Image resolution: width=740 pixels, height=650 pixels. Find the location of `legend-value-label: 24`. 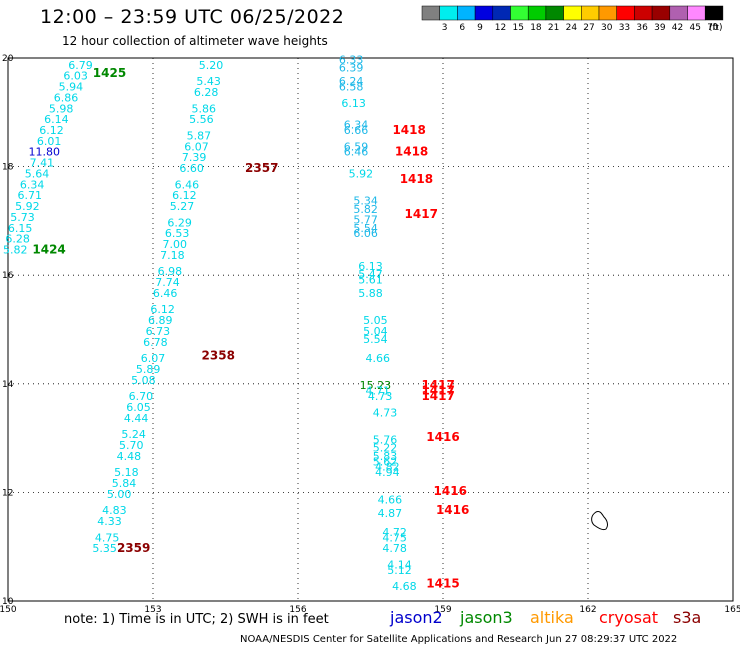

legend-value-label: 24 is located at coordinates (572, 28).